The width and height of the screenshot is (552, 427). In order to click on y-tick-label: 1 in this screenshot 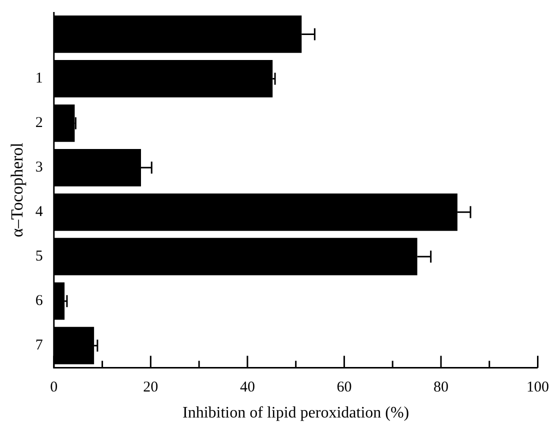, I will do `click(39, 78)`.